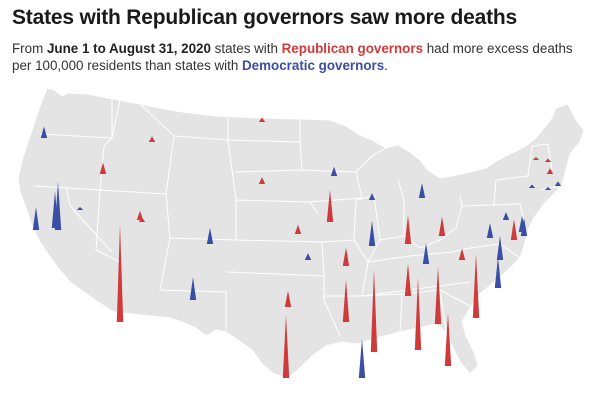  What do you see at coordinates (386, 65) in the screenshot?
I see `subtitle-text: .` at bounding box center [386, 65].